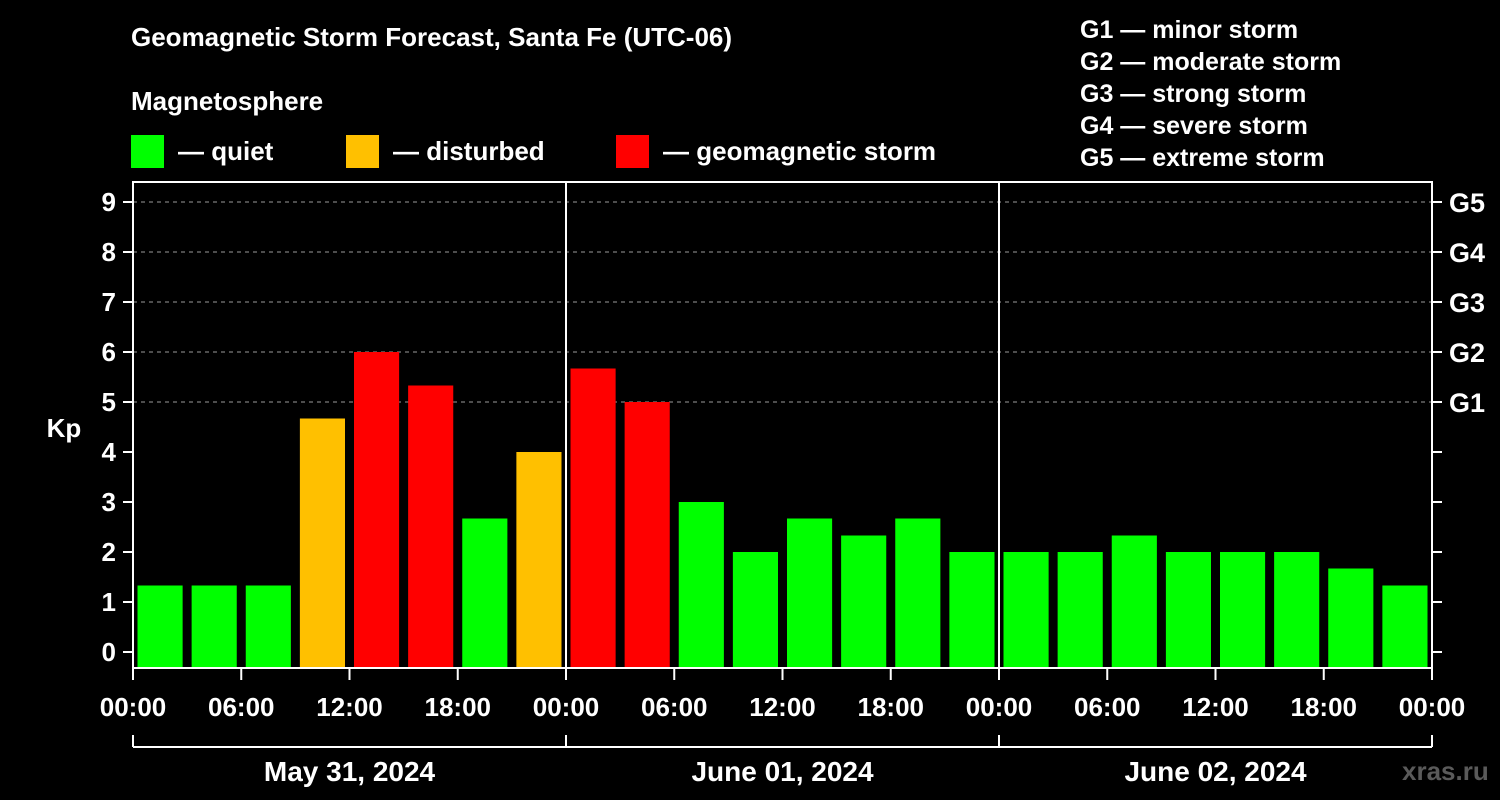 The width and height of the screenshot is (1500, 800). What do you see at coordinates (1467, 253) in the screenshot?
I see `right-axis-label-g4: G4` at bounding box center [1467, 253].